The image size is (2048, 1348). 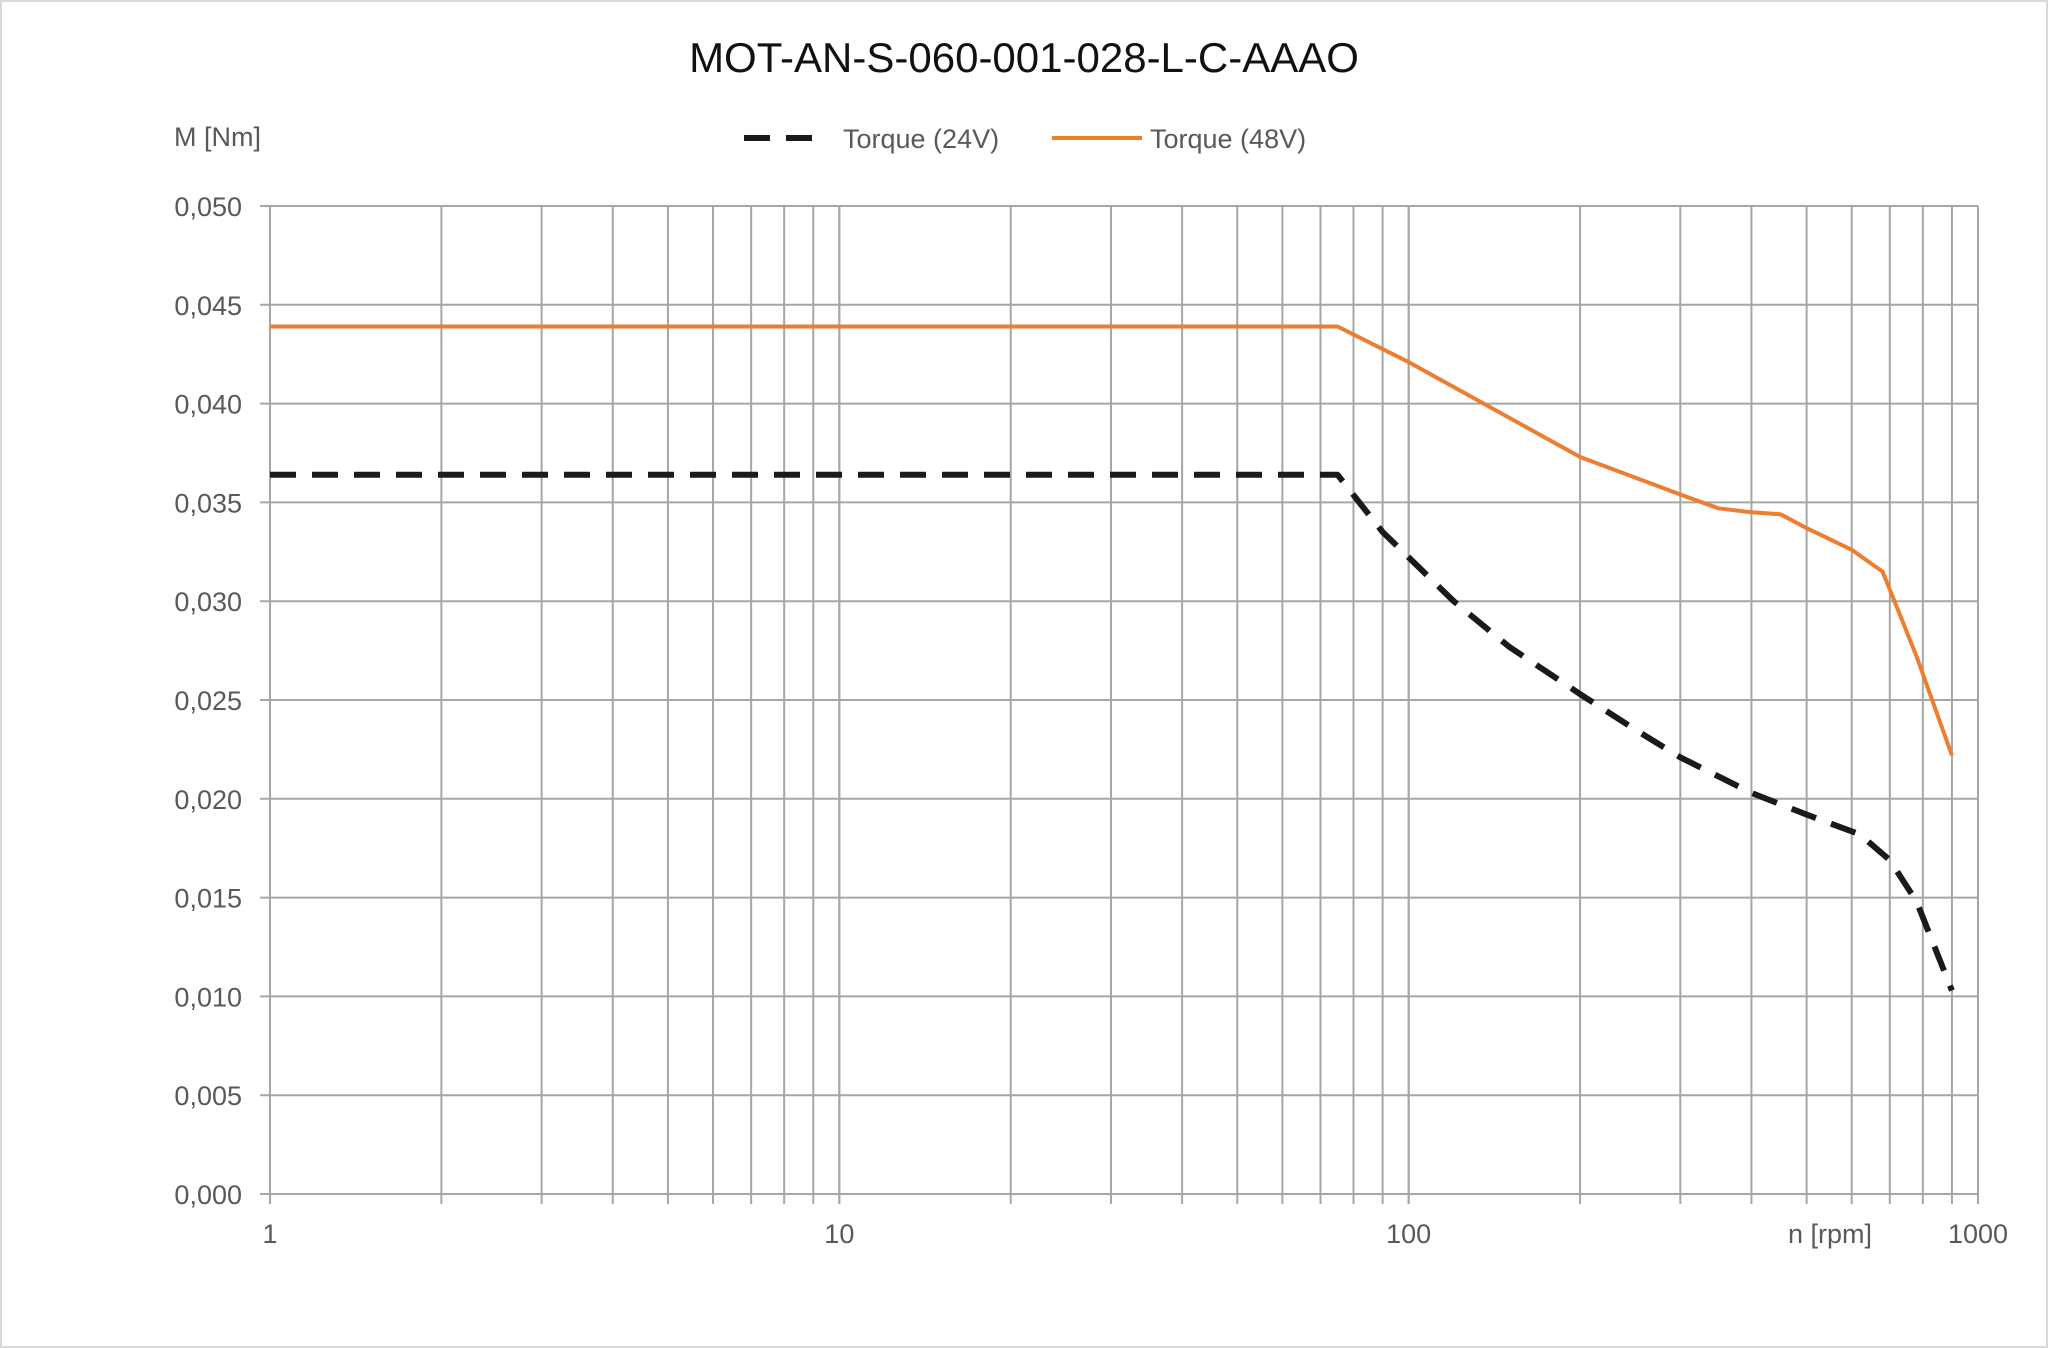 I want to click on y-tick-label: 0,030, so click(x=208, y=602).